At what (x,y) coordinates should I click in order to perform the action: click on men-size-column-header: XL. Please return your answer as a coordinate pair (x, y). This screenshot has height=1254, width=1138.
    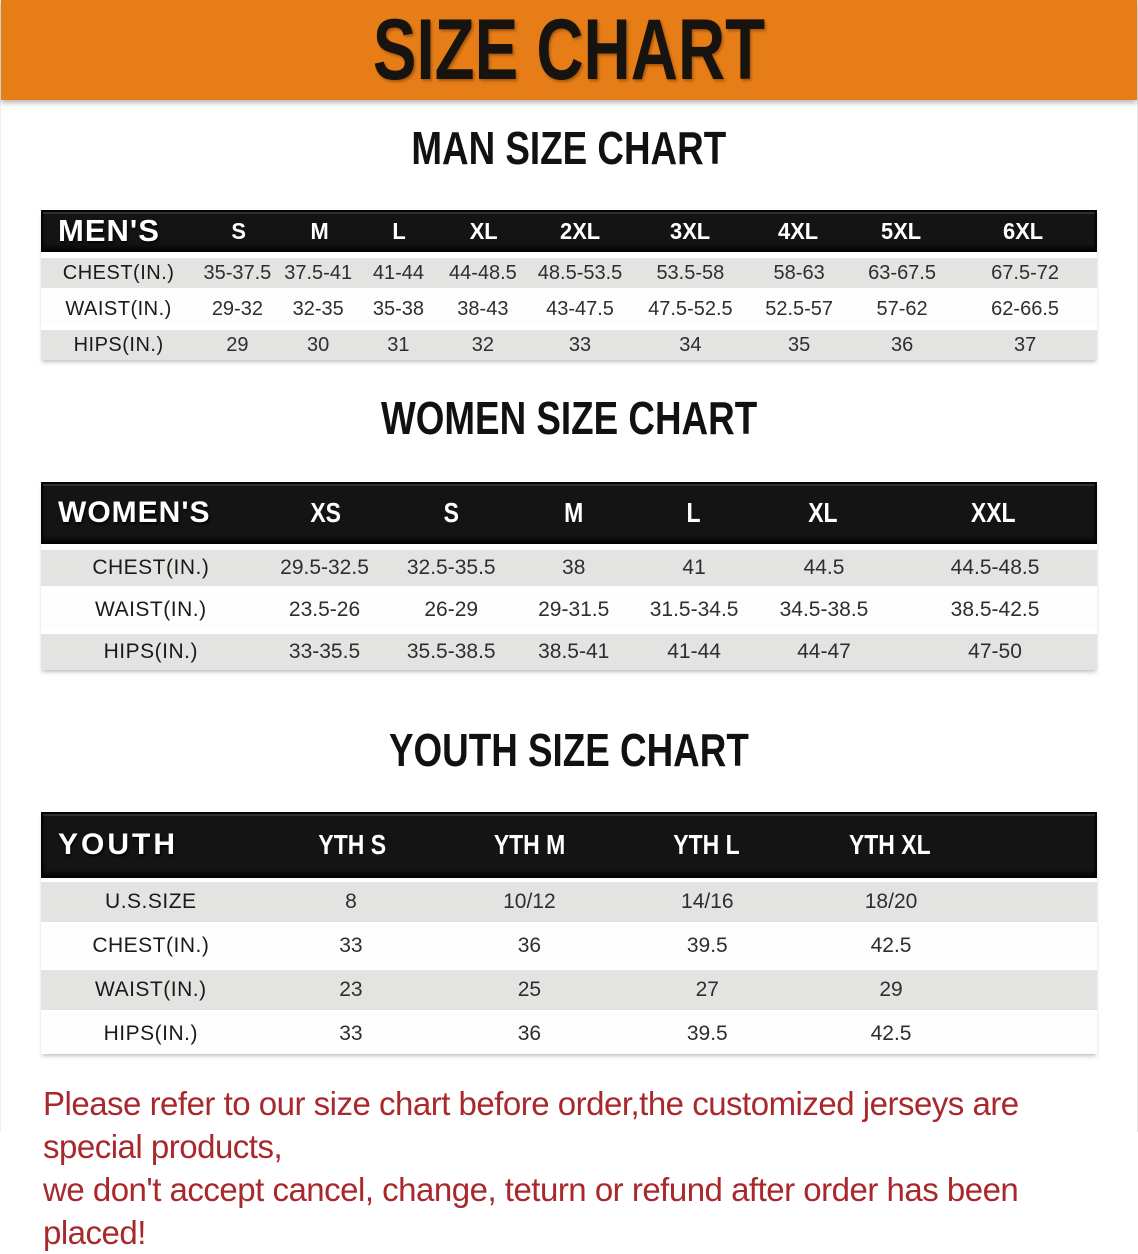
    Looking at the image, I should click on (483, 230).